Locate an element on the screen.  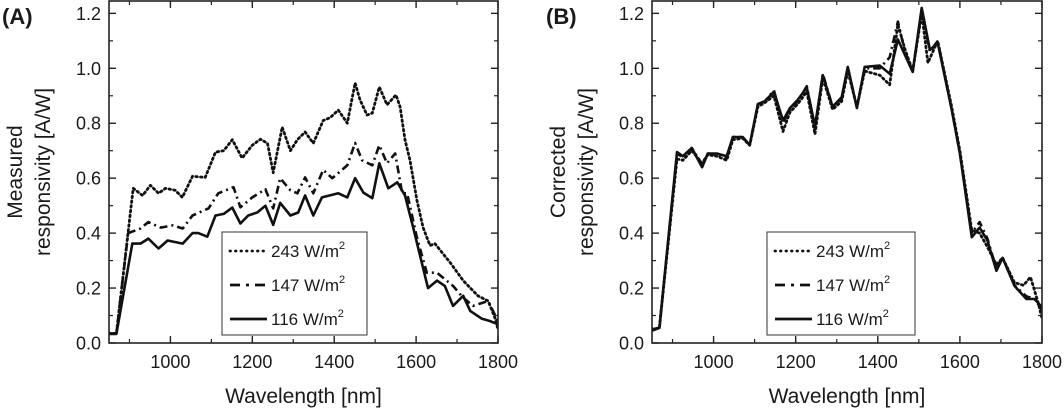
panel-label: (B) is located at coordinates (561, 16).